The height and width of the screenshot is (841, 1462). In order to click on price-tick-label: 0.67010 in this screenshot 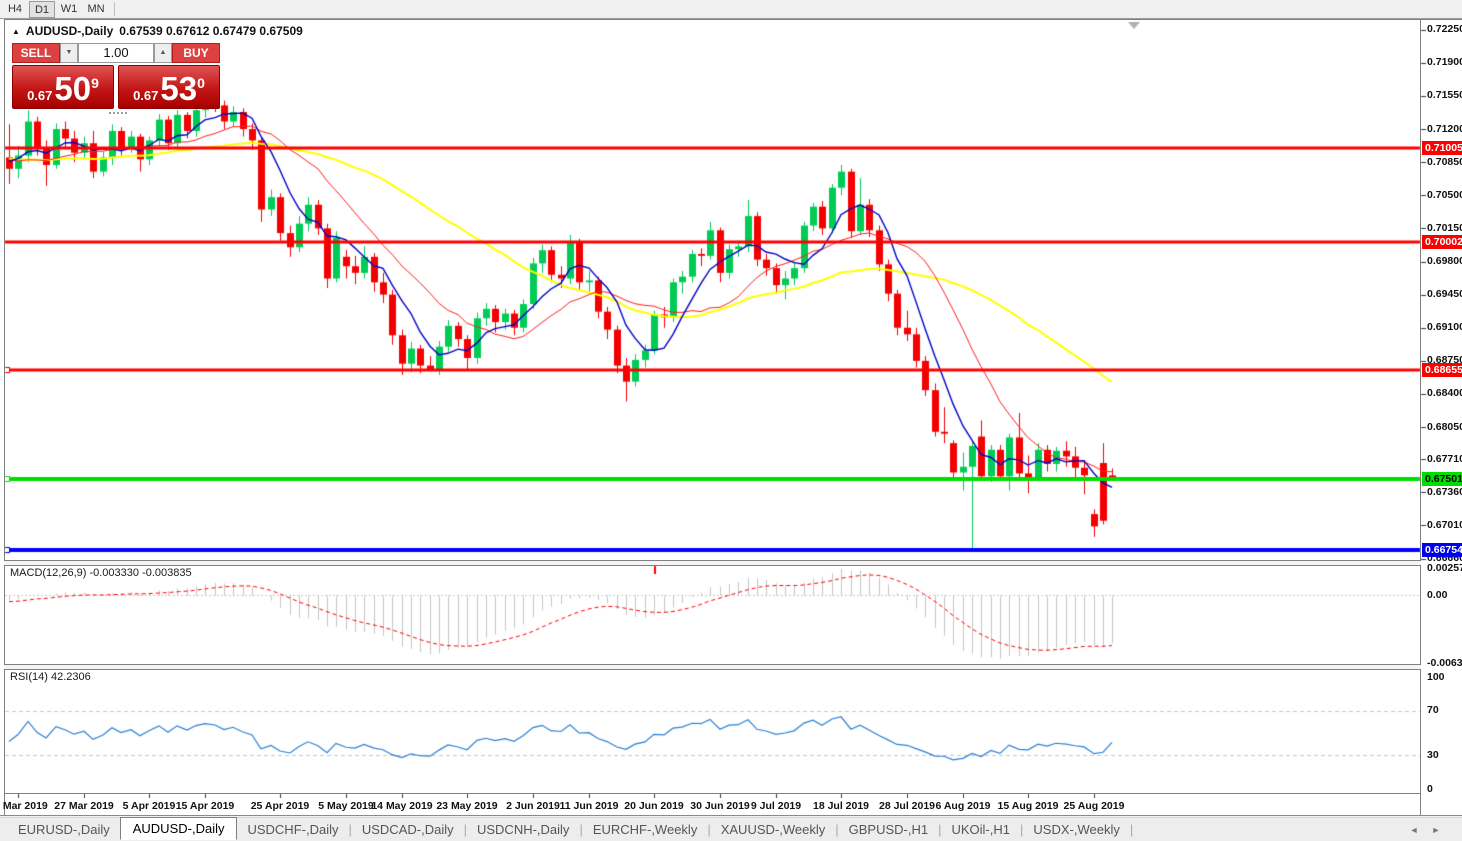, I will do `click(1444, 524)`.